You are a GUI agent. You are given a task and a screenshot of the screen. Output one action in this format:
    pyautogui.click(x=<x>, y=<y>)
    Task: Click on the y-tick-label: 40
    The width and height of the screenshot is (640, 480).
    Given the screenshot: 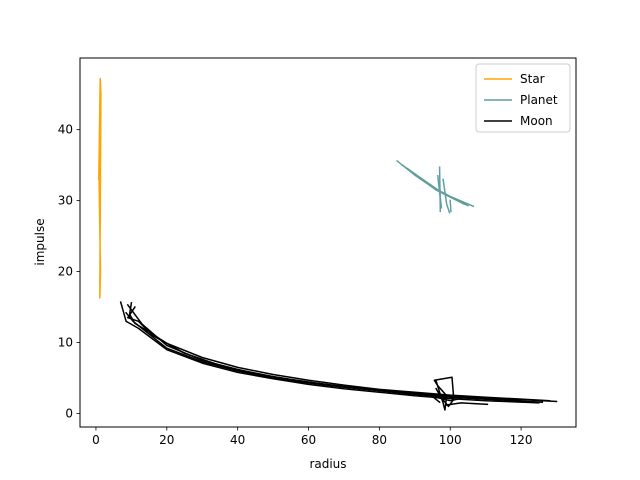 What is the action you would take?
    pyautogui.click(x=65, y=130)
    